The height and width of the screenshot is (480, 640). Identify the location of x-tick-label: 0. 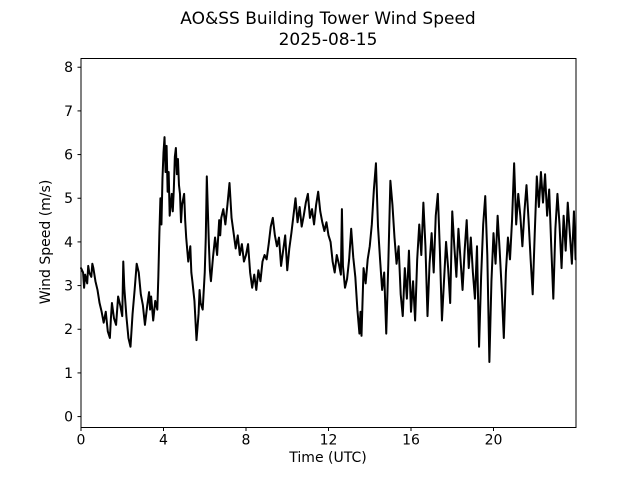
(81, 441).